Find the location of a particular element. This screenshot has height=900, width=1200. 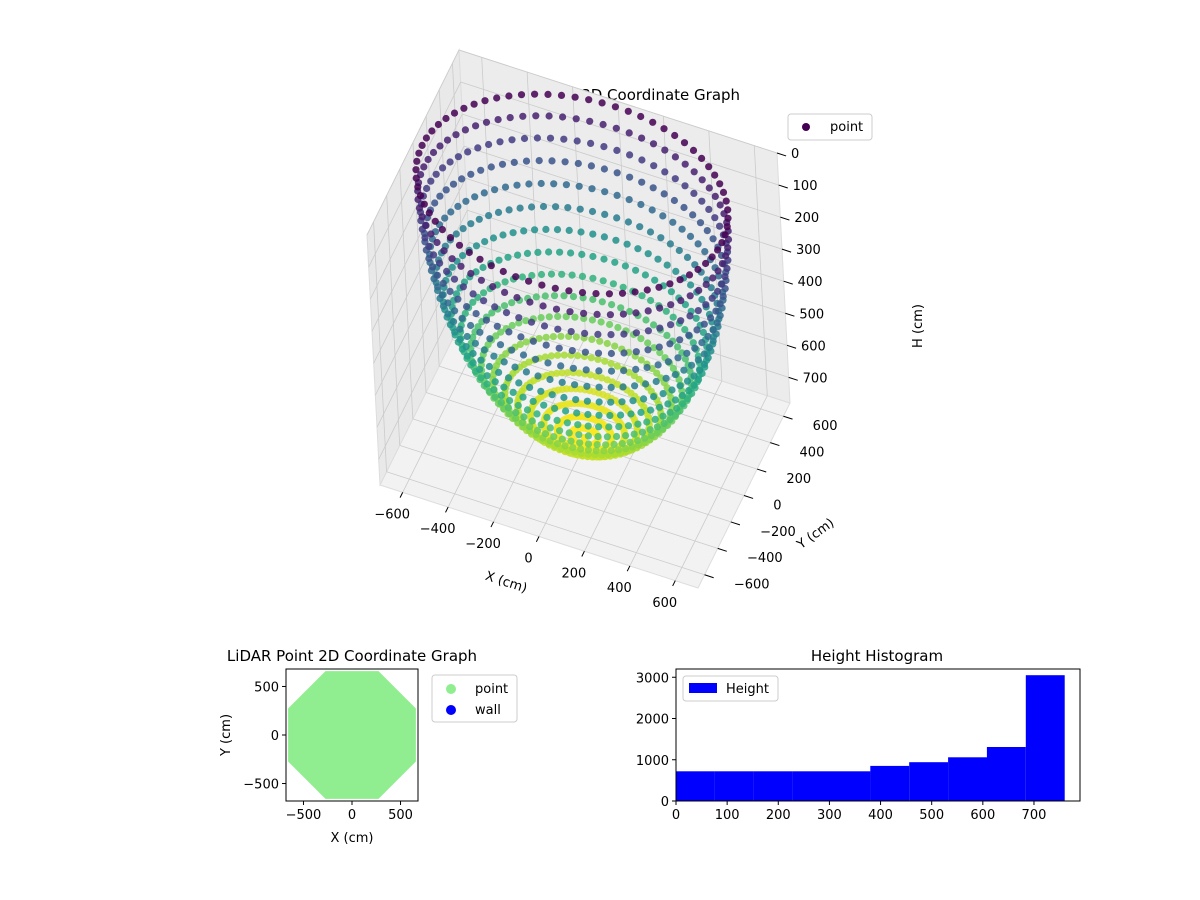

z-tick-mark is located at coordinates (783, 186).